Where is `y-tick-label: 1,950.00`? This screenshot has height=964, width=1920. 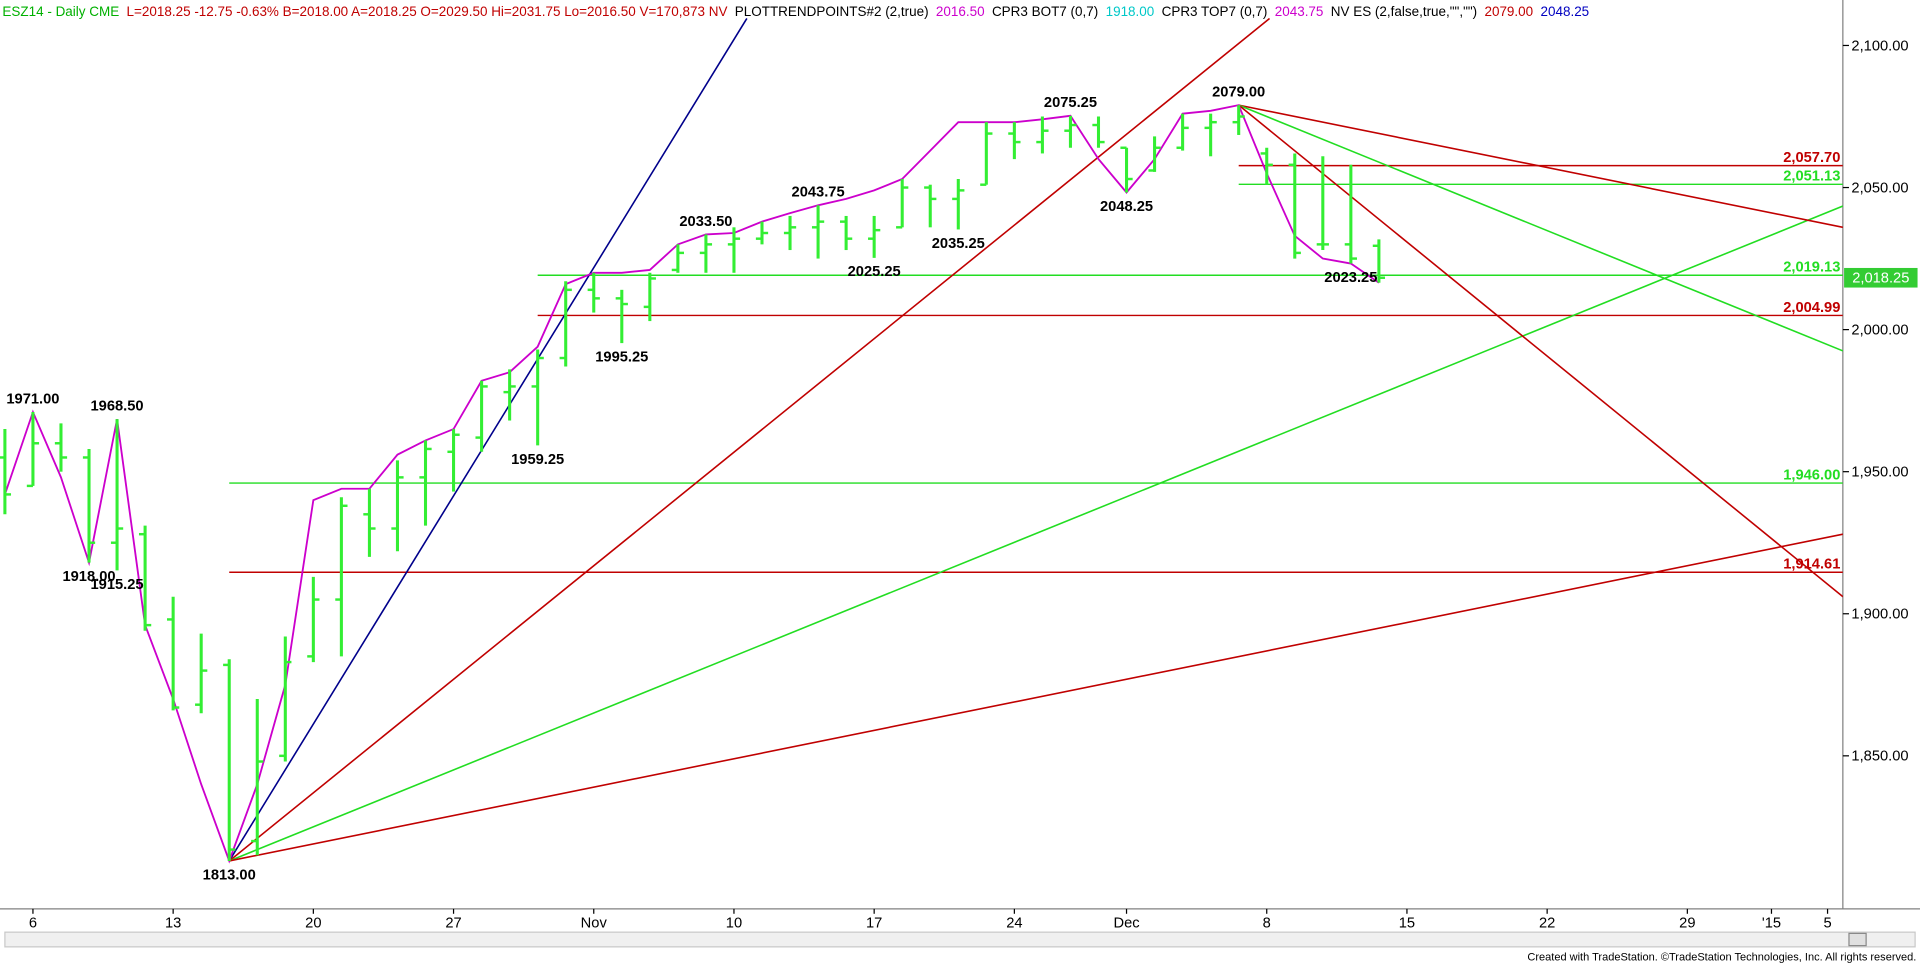
y-tick-label: 1,950.00 is located at coordinates (1879, 473).